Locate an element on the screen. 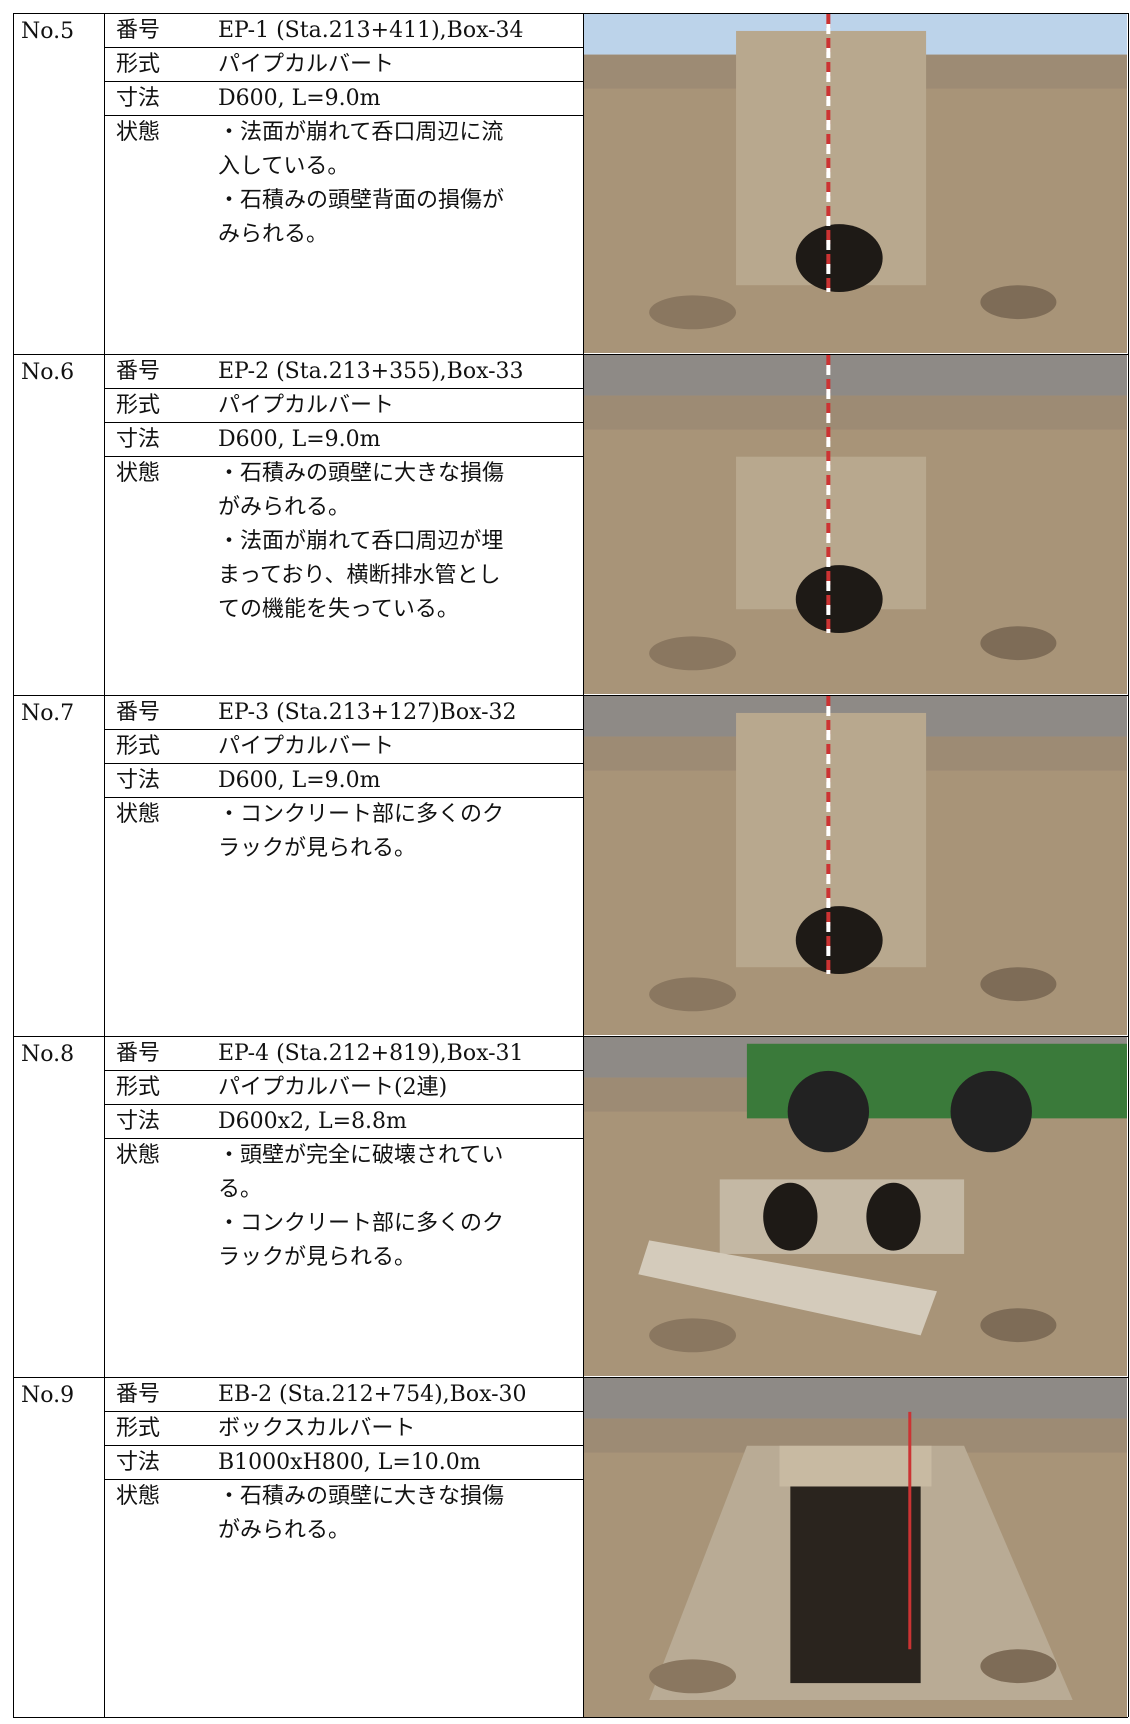 Image resolution: width=1130 pixels, height=1724 pixels. status-line: ・法面が崩れて呑口周辺に流 is located at coordinates (361, 132).